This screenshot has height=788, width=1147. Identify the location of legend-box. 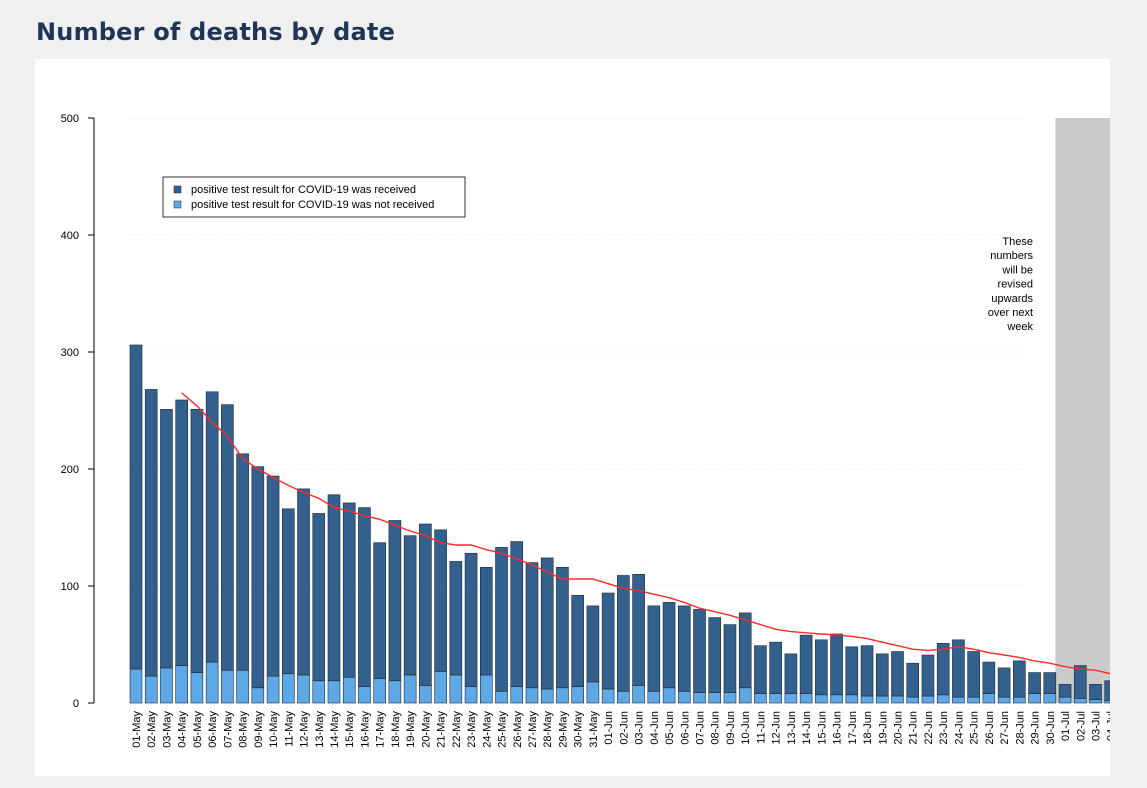
(314, 197).